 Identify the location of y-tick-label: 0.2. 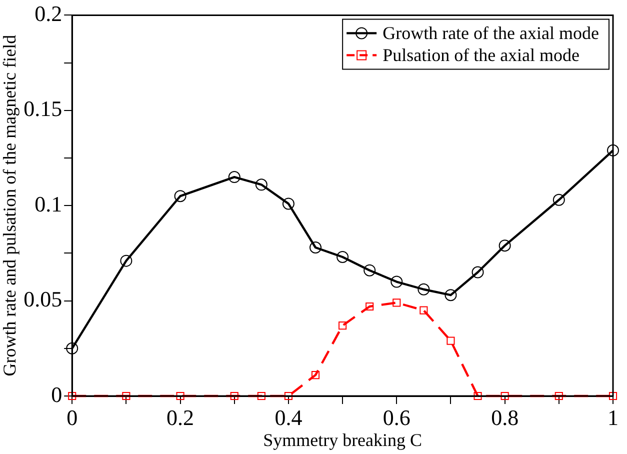
(48, 13).